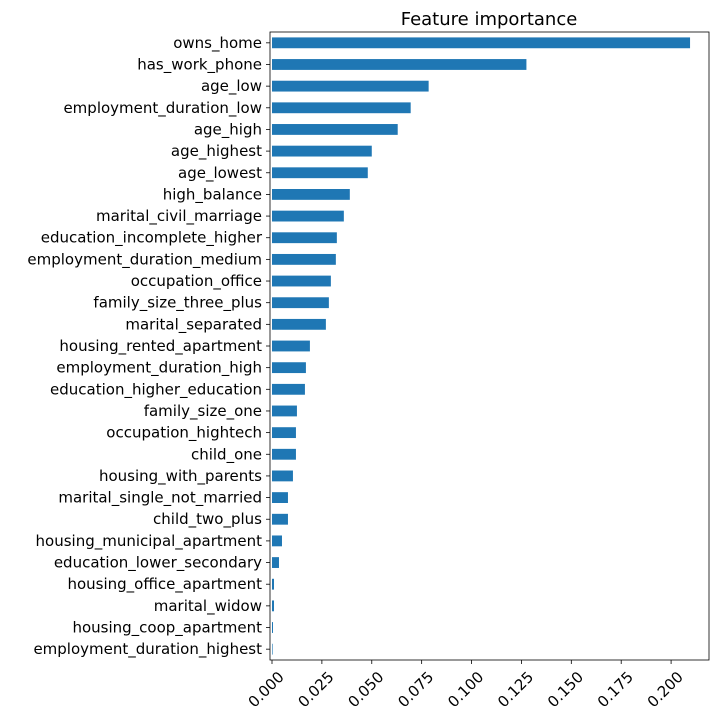 Image resolution: width=720 pixels, height=720 pixels. Describe the element at coordinates (226, 454) in the screenshot. I see `y-tick-label: child_one` at that location.